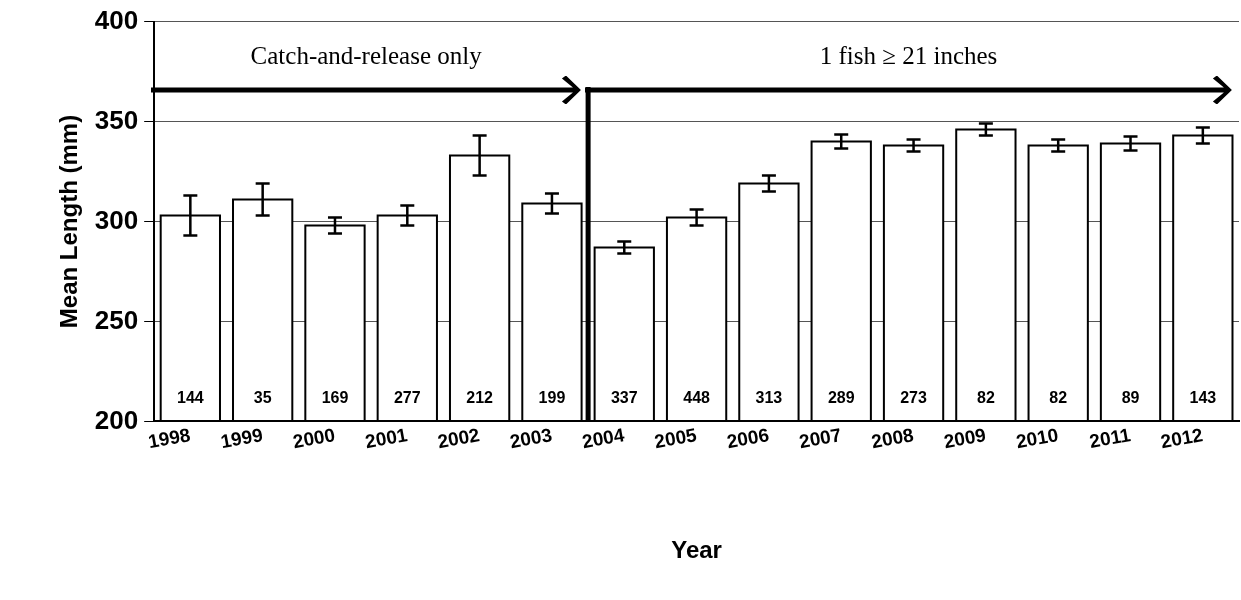 The image size is (1241, 600). Describe the element at coordinates (1037, 438) in the screenshot. I see `x-tick-label: 2010` at that location.